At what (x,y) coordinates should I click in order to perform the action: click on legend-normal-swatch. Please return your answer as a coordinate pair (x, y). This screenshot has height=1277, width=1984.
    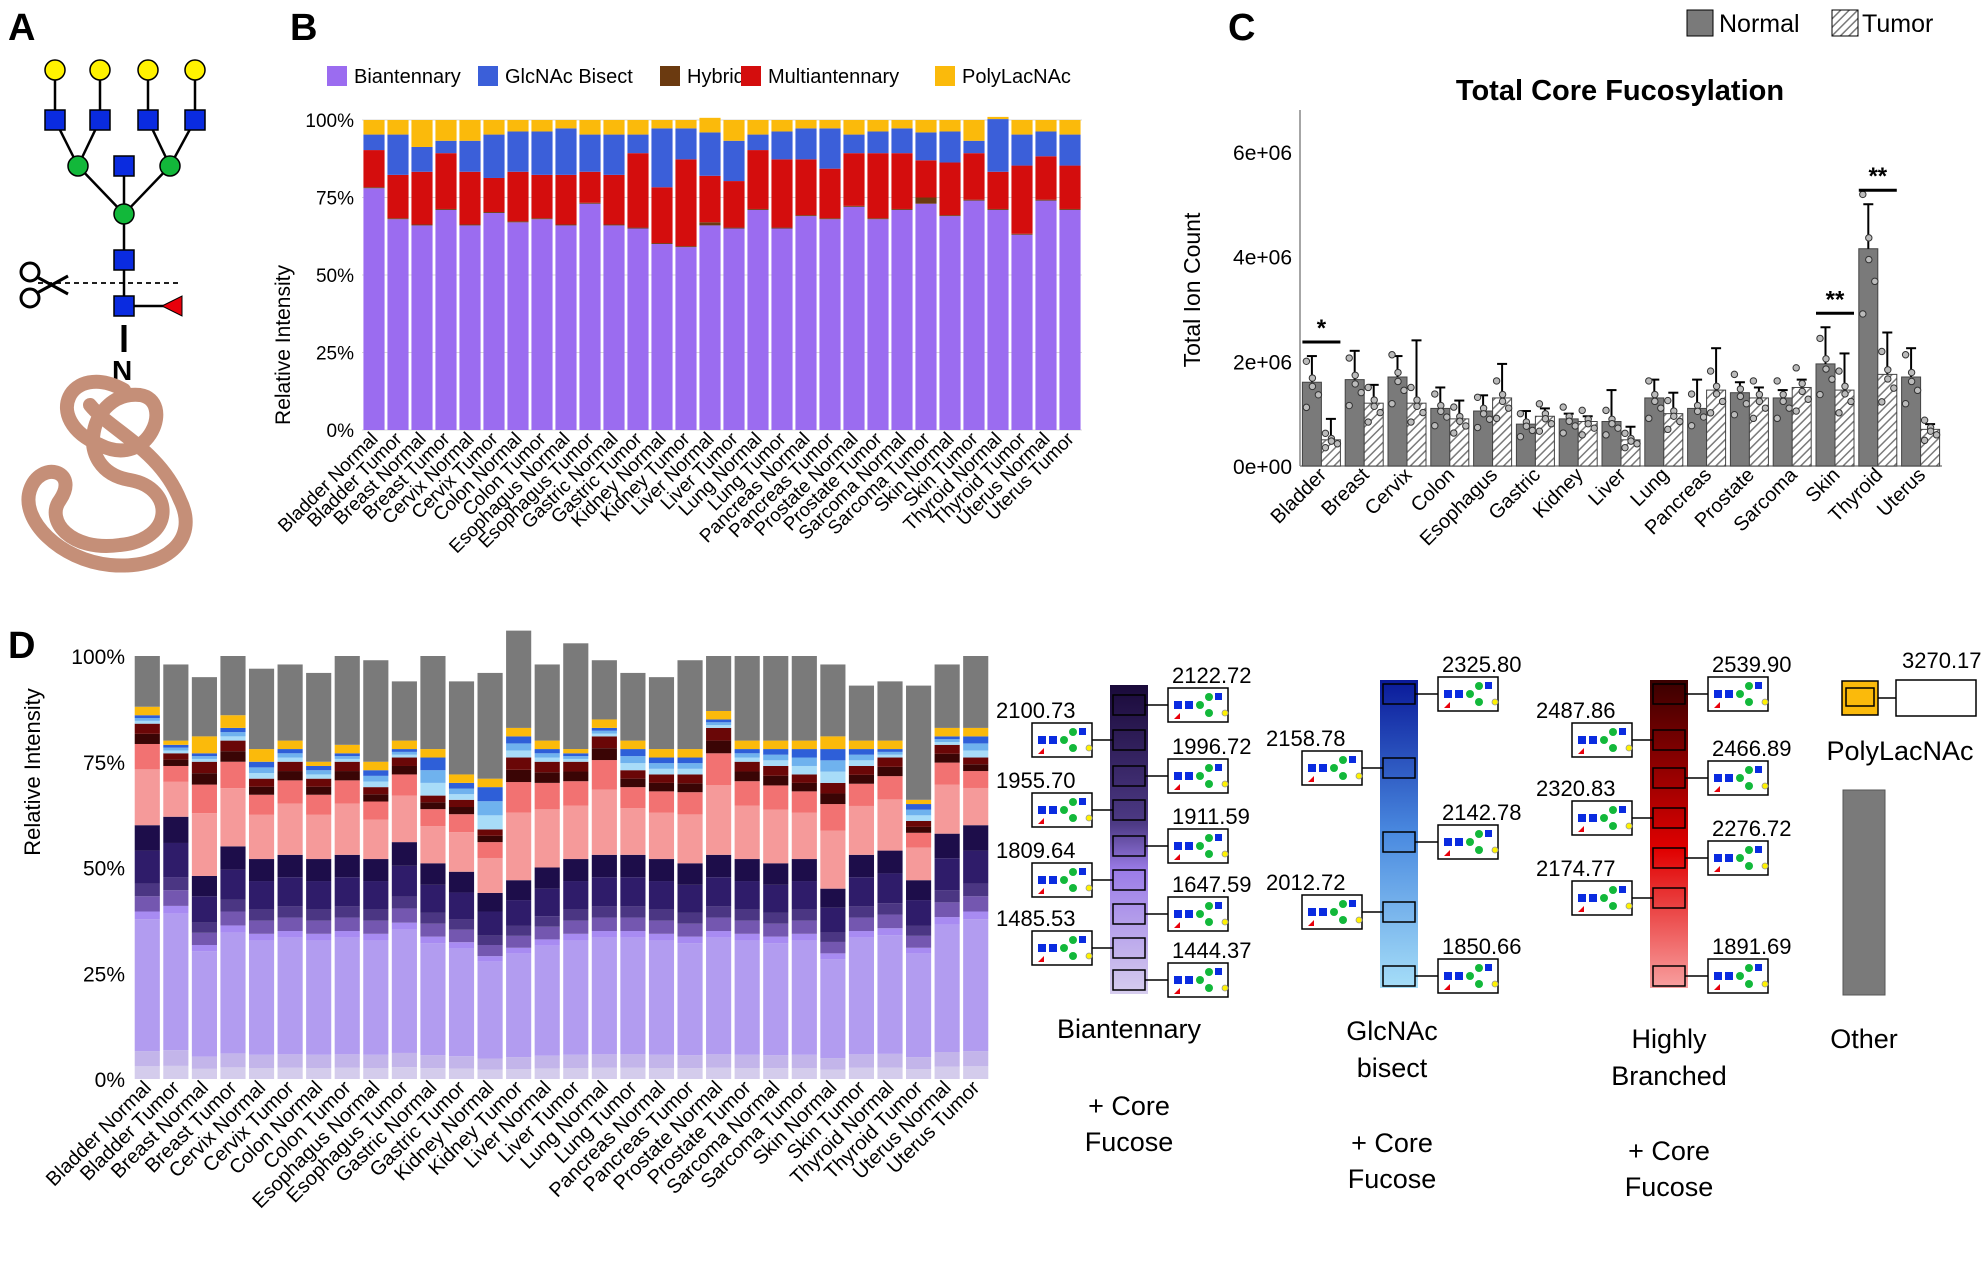
    Looking at the image, I should click on (1700, 23).